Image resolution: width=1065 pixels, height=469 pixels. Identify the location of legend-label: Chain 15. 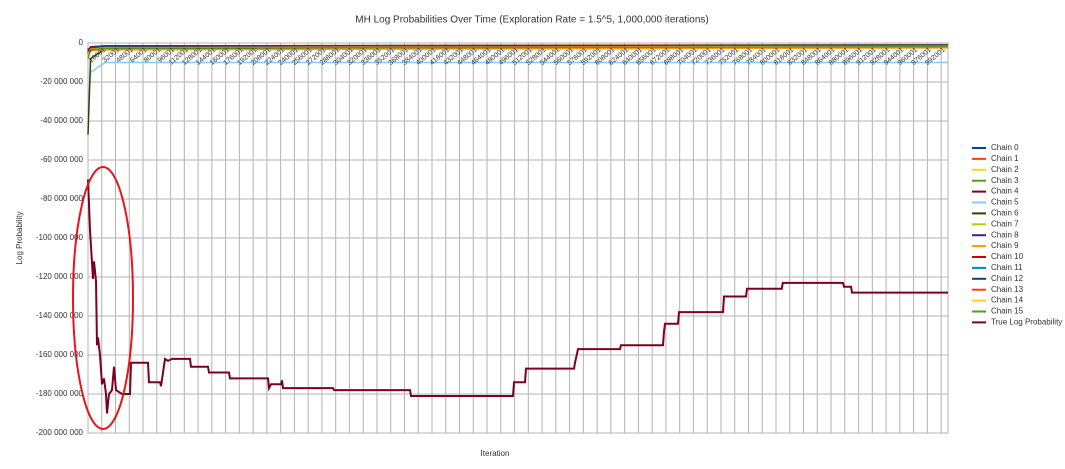
(1007, 311).